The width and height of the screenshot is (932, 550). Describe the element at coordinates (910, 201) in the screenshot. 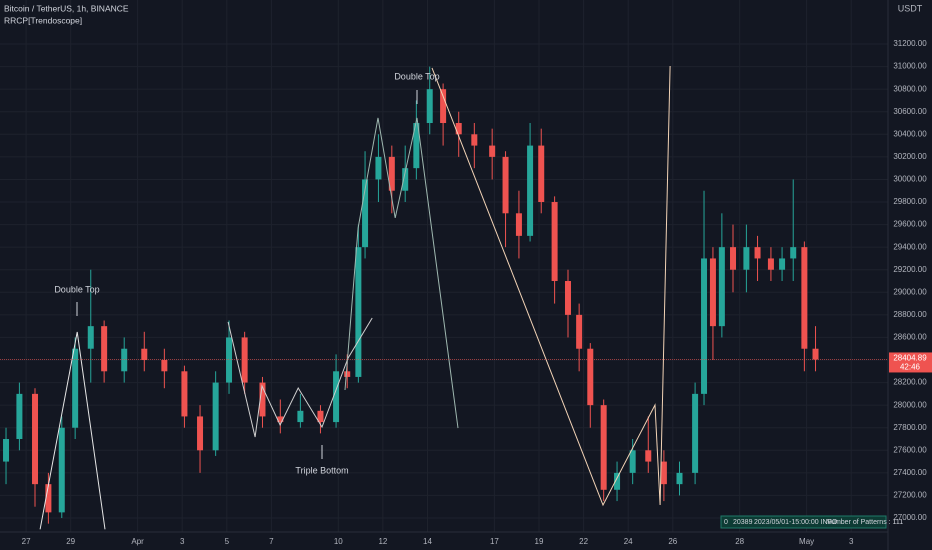

I see `y-tick-label: 29800.00` at that location.